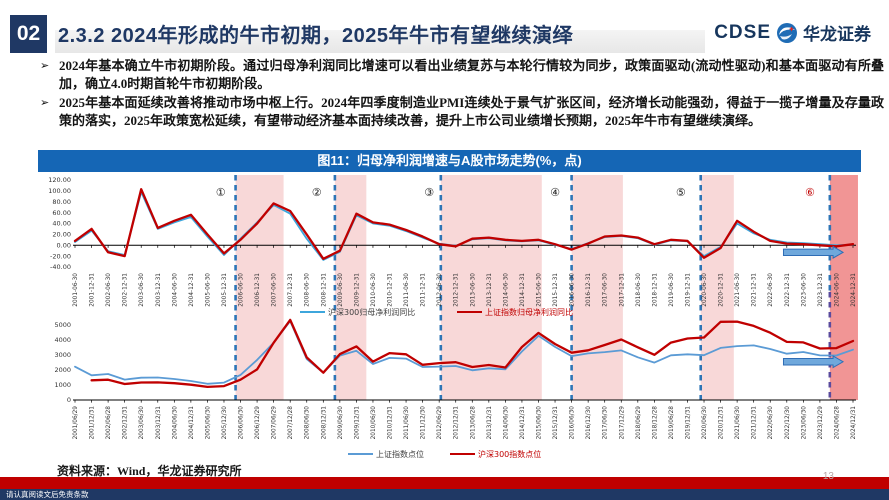  Describe the element at coordinates (308, 290) in the screenshot. I see `x-tick-label: 2008-06-30` at that location.